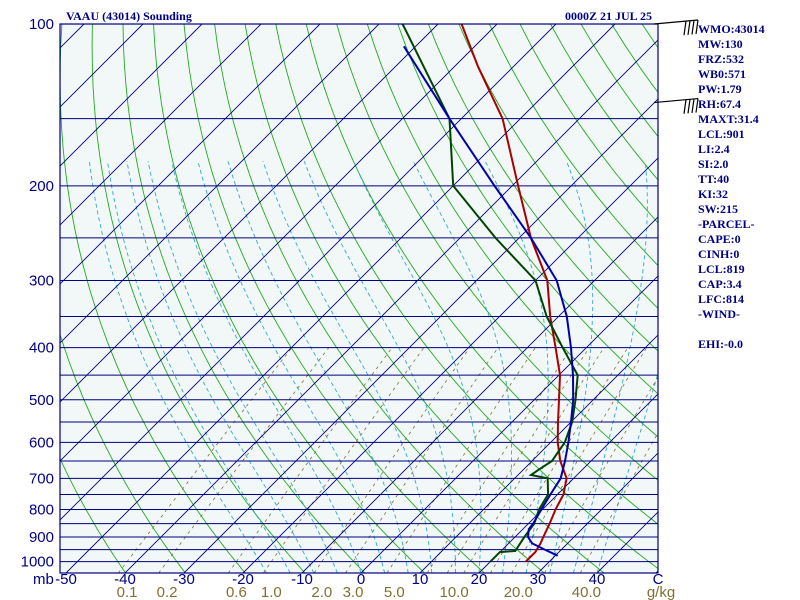 The height and width of the screenshot is (600, 800). Describe the element at coordinates (453, 592) in the screenshot. I see `mixing-ratio-tick-label: 10.0` at that location.